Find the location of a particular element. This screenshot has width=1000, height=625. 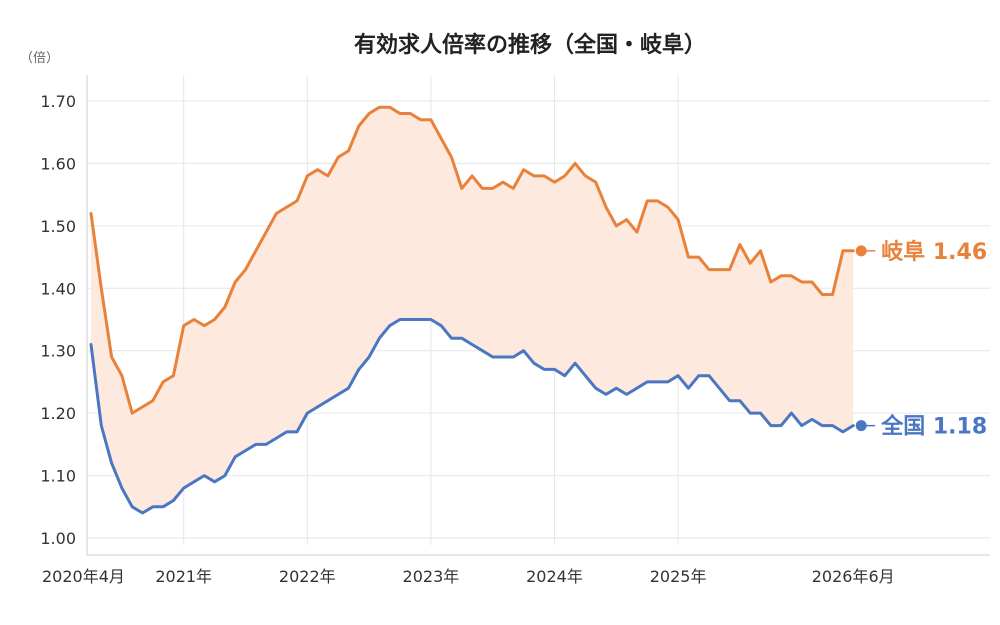

y-tick-label: 1.70 is located at coordinates (58, 101).